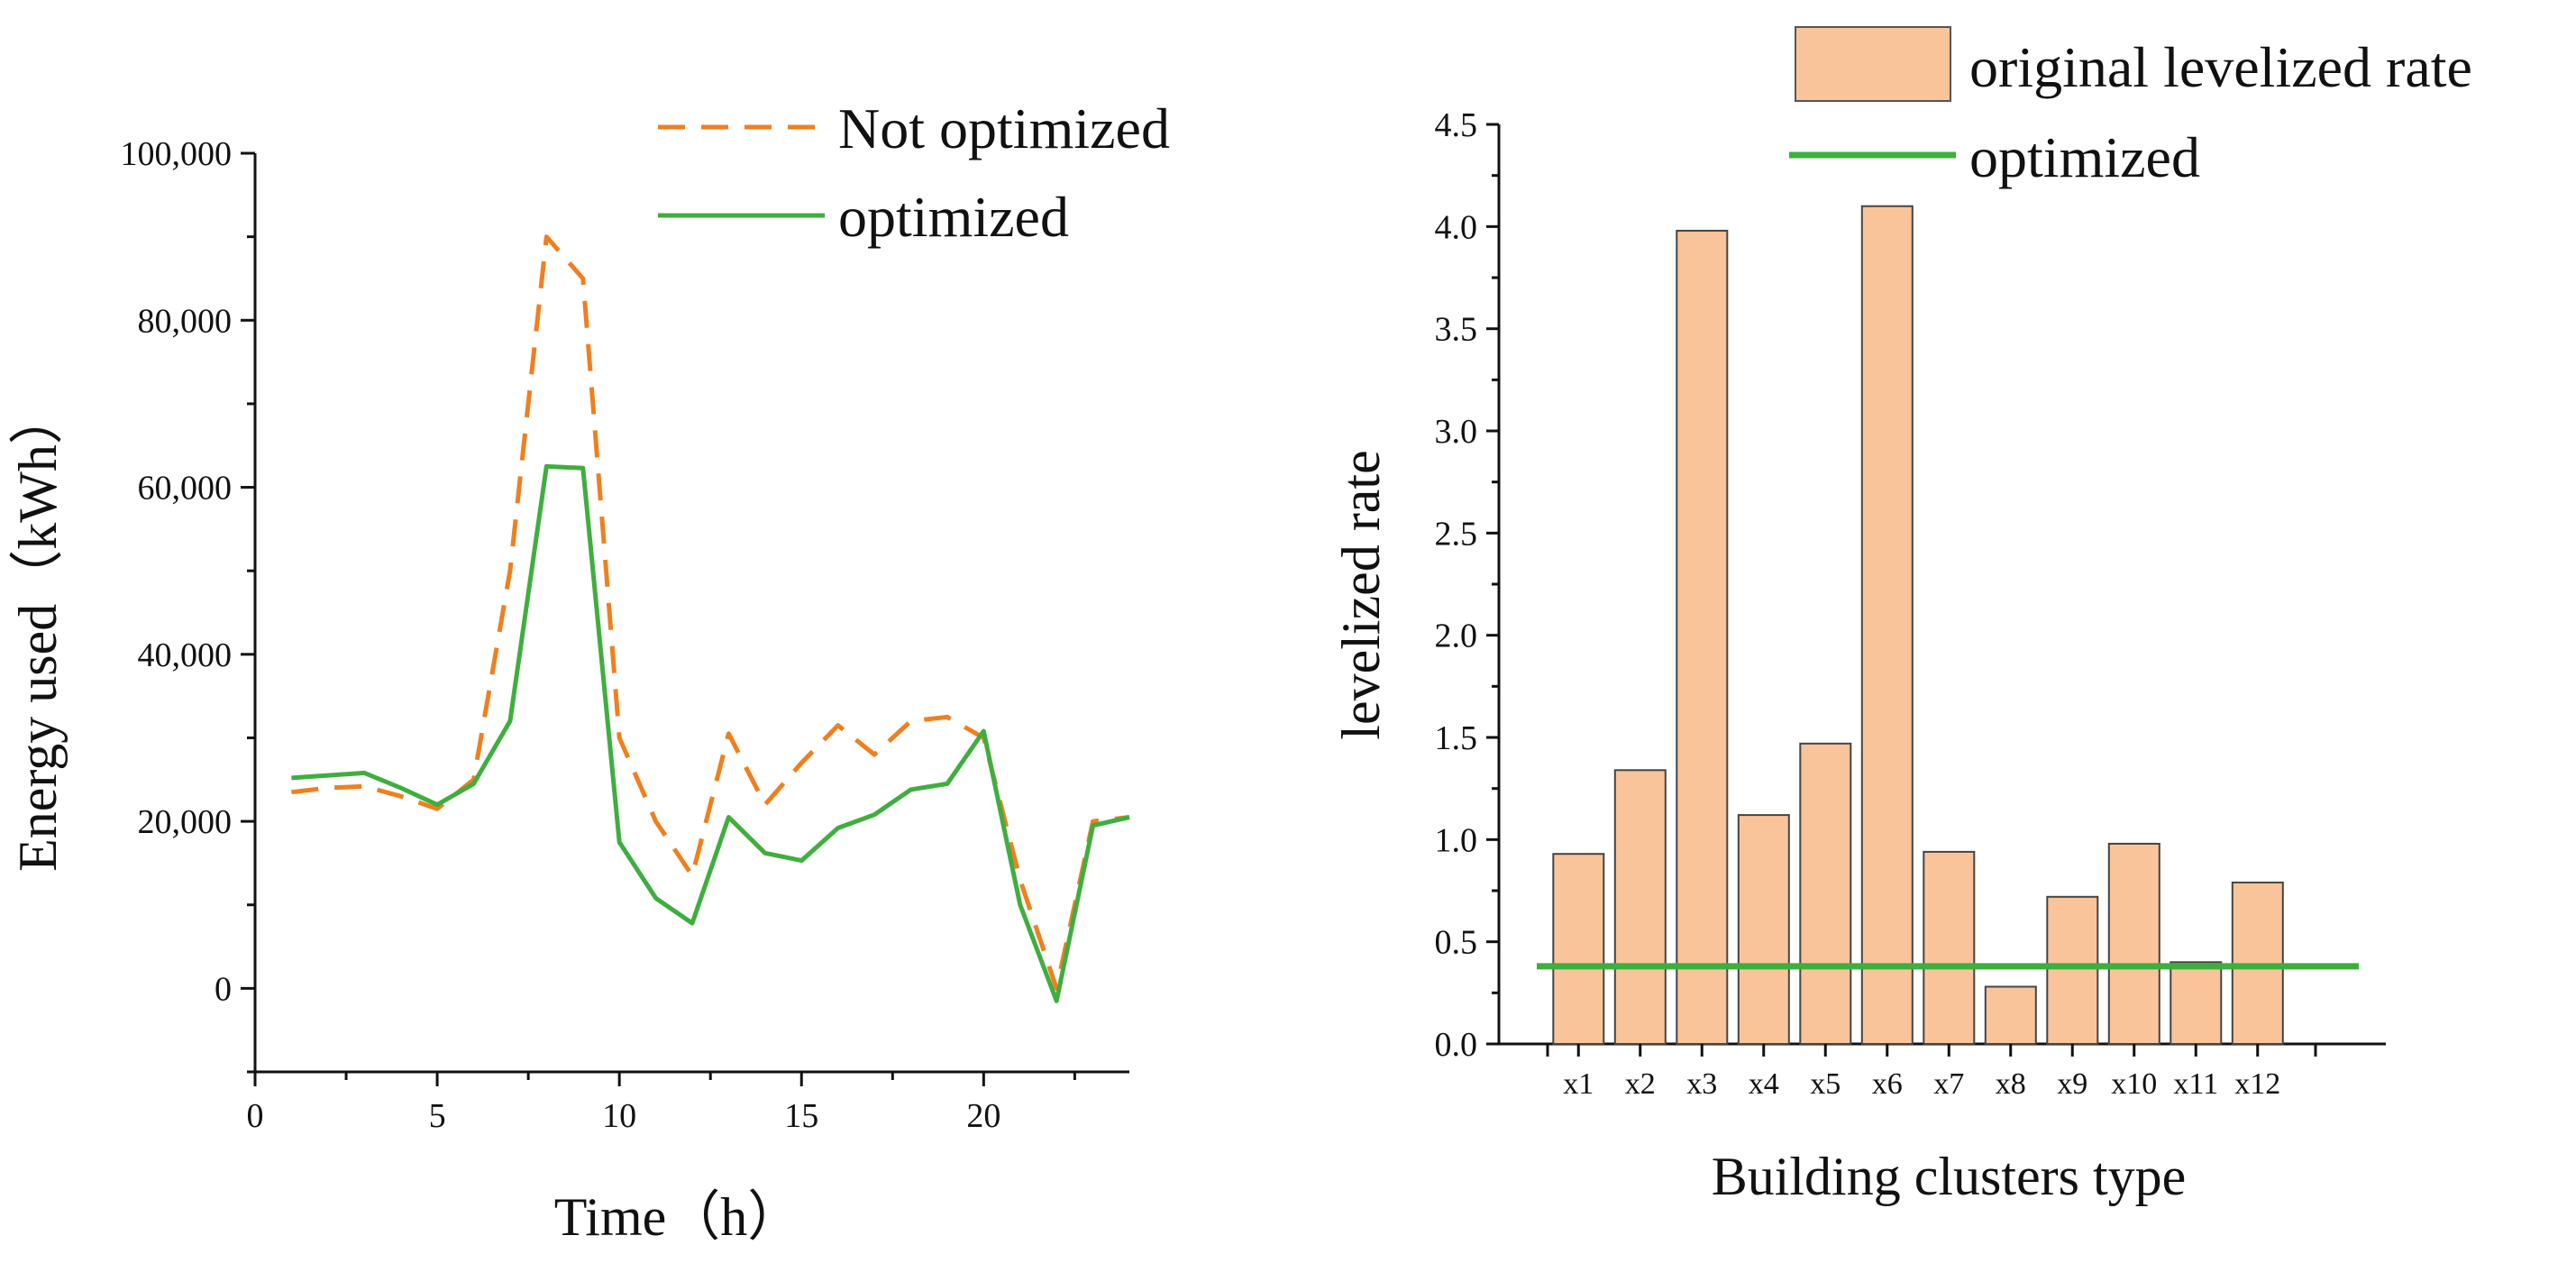 The height and width of the screenshot is (1263, 2576). Describe the element at coordinates (678, 1217) in the screenshot. I see `left-x-axis-title: Time（h）` at that location.